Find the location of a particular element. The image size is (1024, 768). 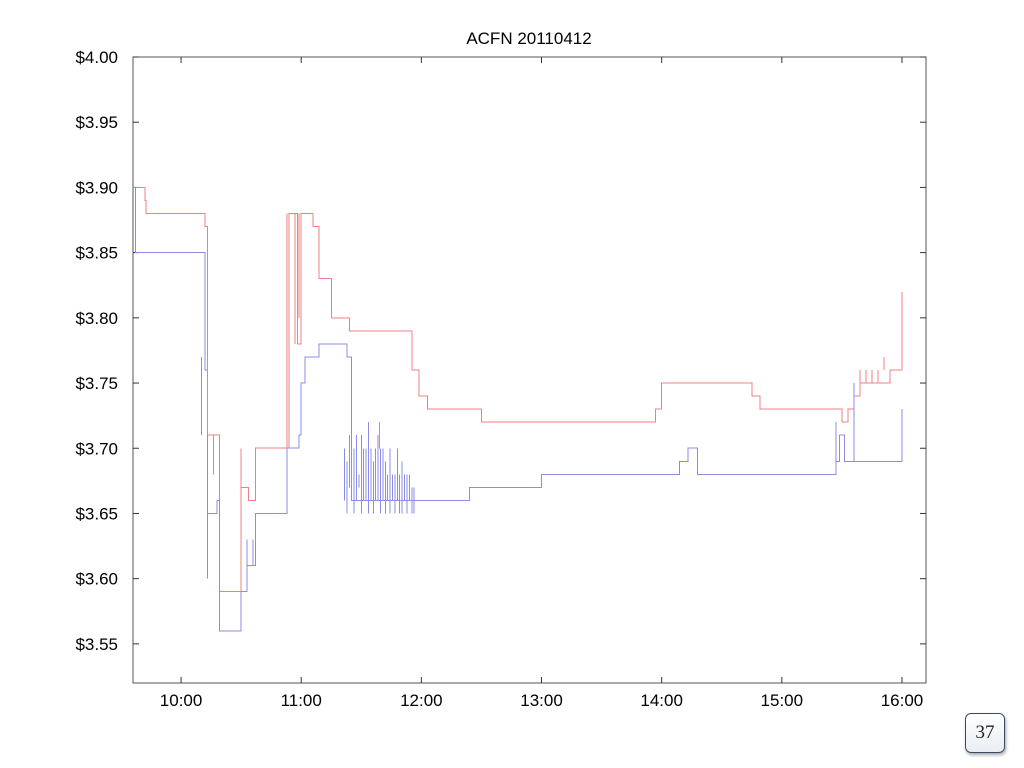

y-tick-label: $4.00 is located at coordinates (96, 57).